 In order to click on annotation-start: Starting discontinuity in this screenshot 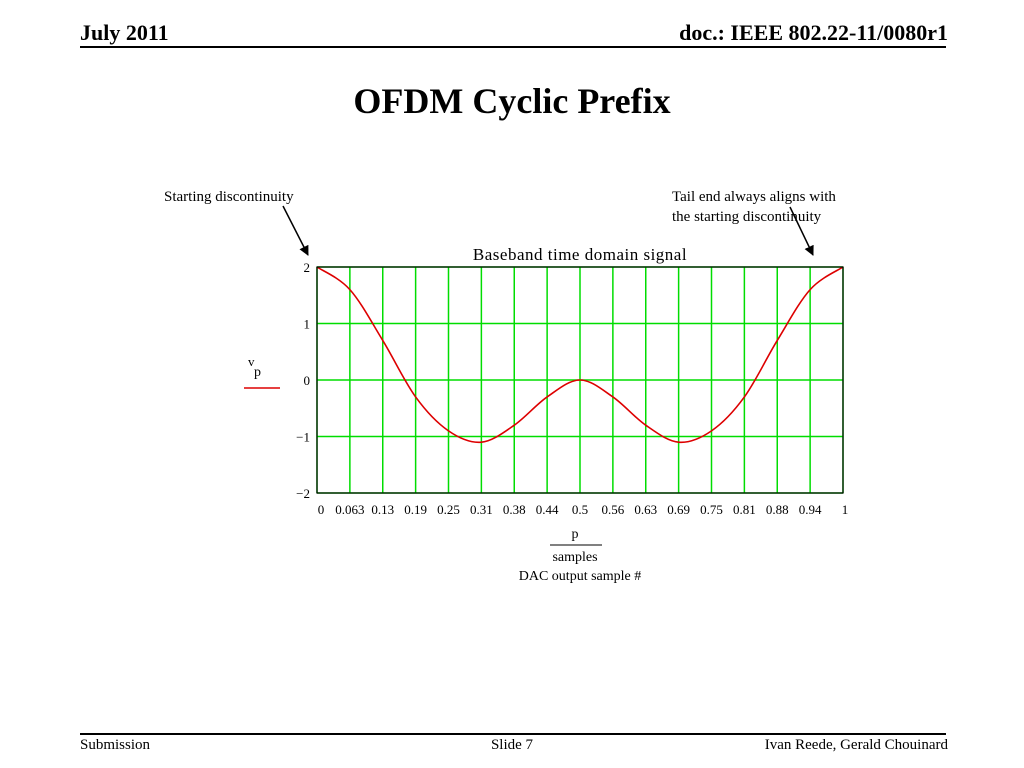, I will do `click(229, 197)`.